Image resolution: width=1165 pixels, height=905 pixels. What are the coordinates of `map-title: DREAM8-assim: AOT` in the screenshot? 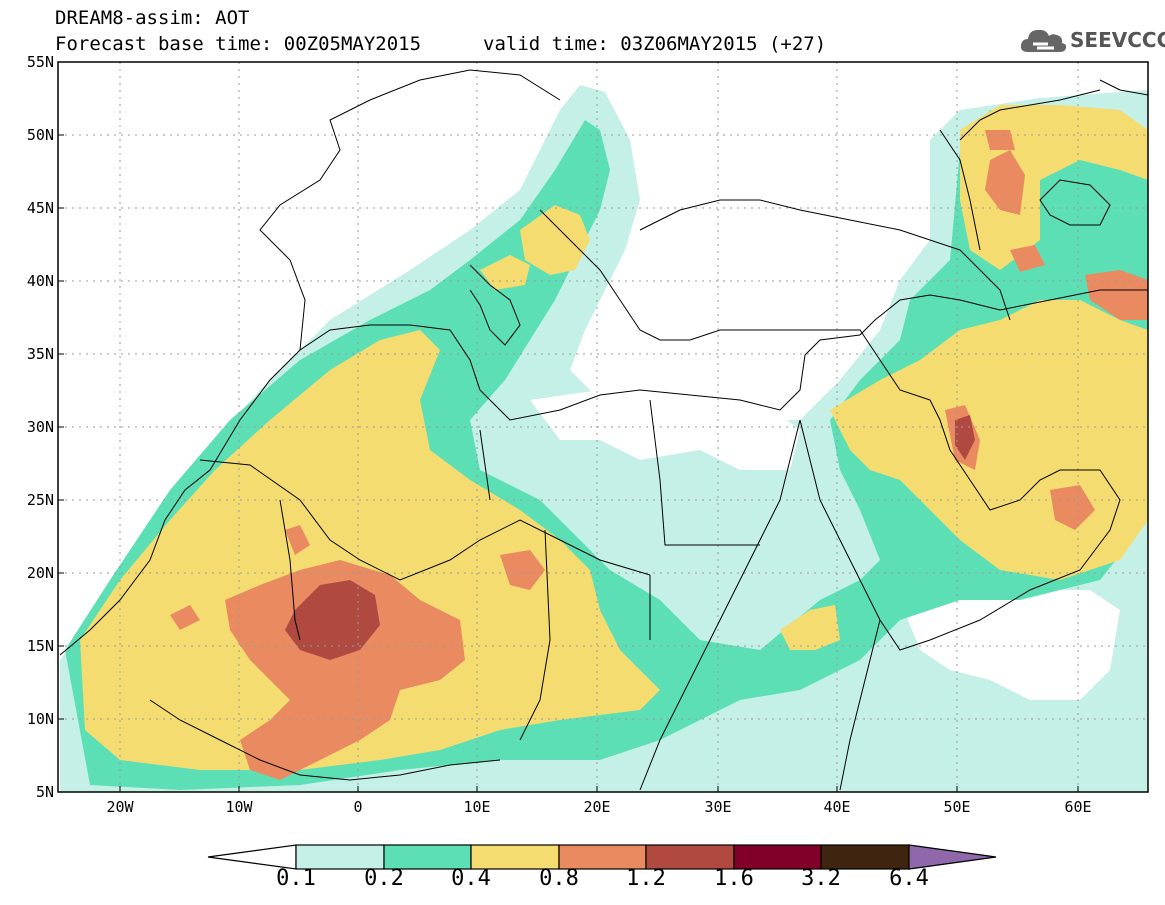 It's located at (152, 18).